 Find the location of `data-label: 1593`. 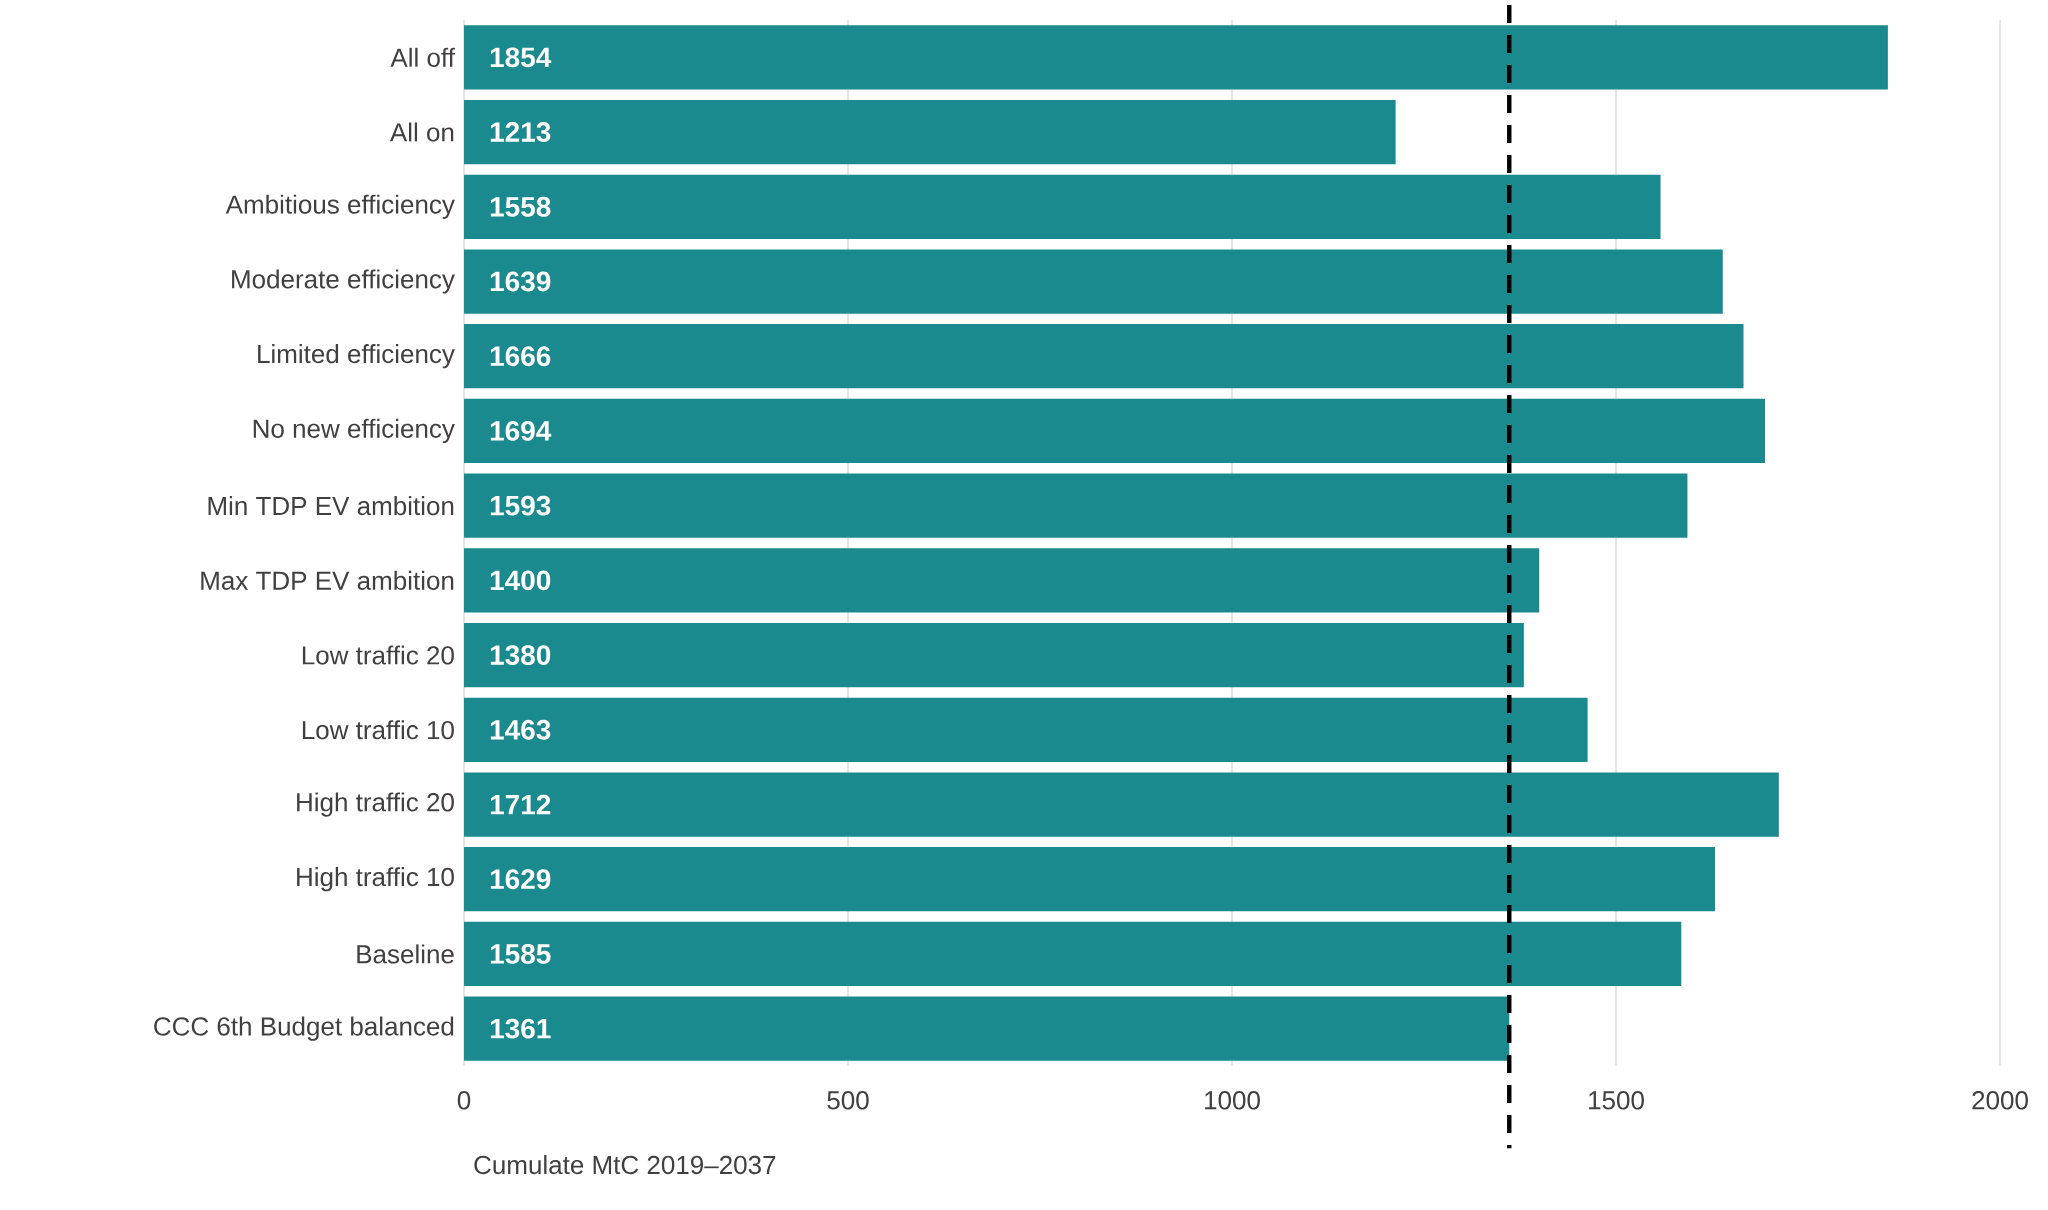

data-label: 1593 is located at coordinates (520, 505).